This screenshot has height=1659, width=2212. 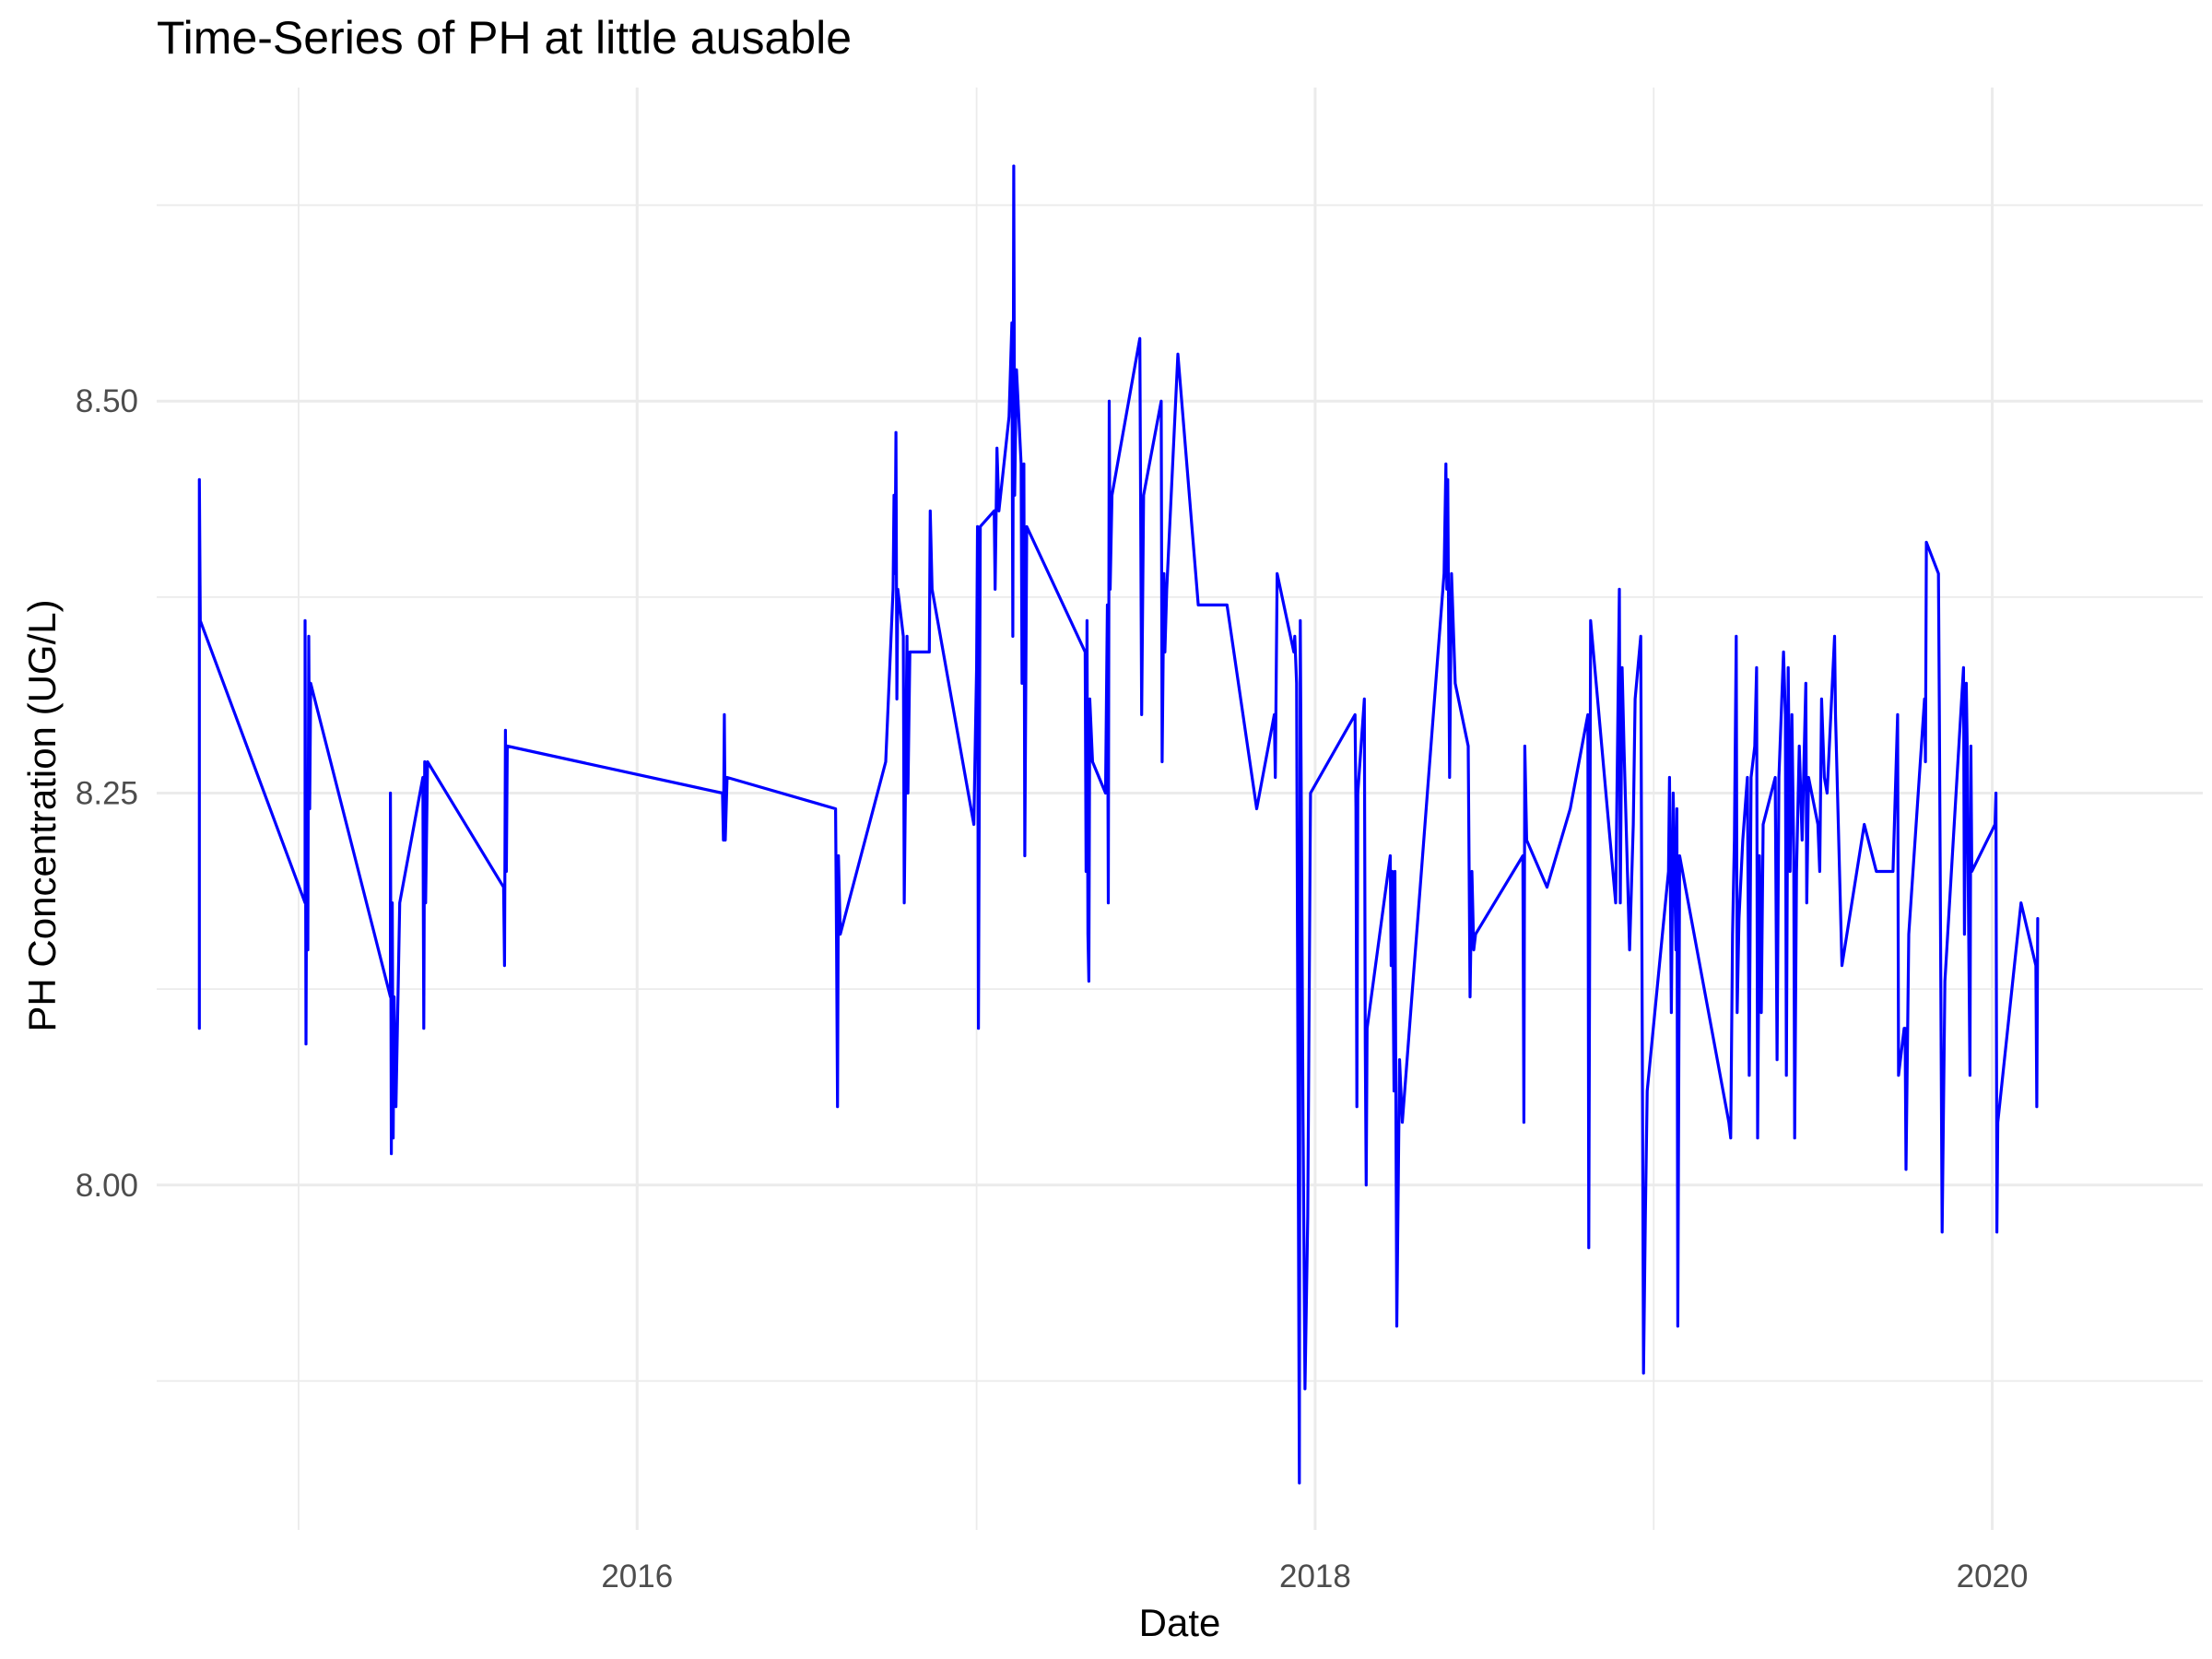 What do you see at coordinates (1180, 1622) in the screenshot?
I see `x-axis-label: Date` at bounding box center [1180, 1622].